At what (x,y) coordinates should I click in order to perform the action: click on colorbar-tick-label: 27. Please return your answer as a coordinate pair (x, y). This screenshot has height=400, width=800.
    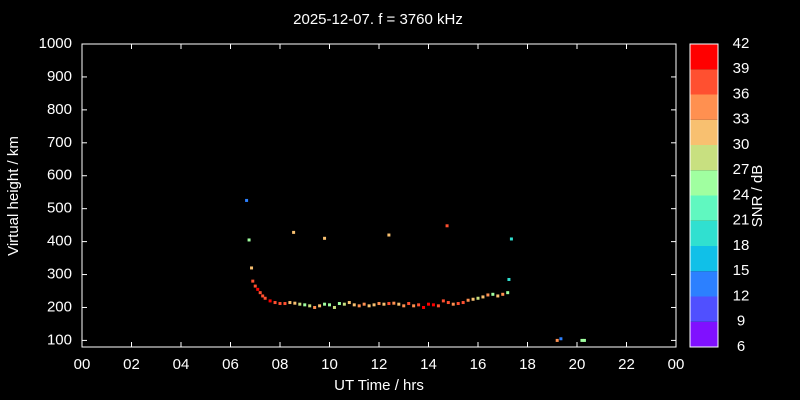
    Looking at the image, I should click on (741, 169).